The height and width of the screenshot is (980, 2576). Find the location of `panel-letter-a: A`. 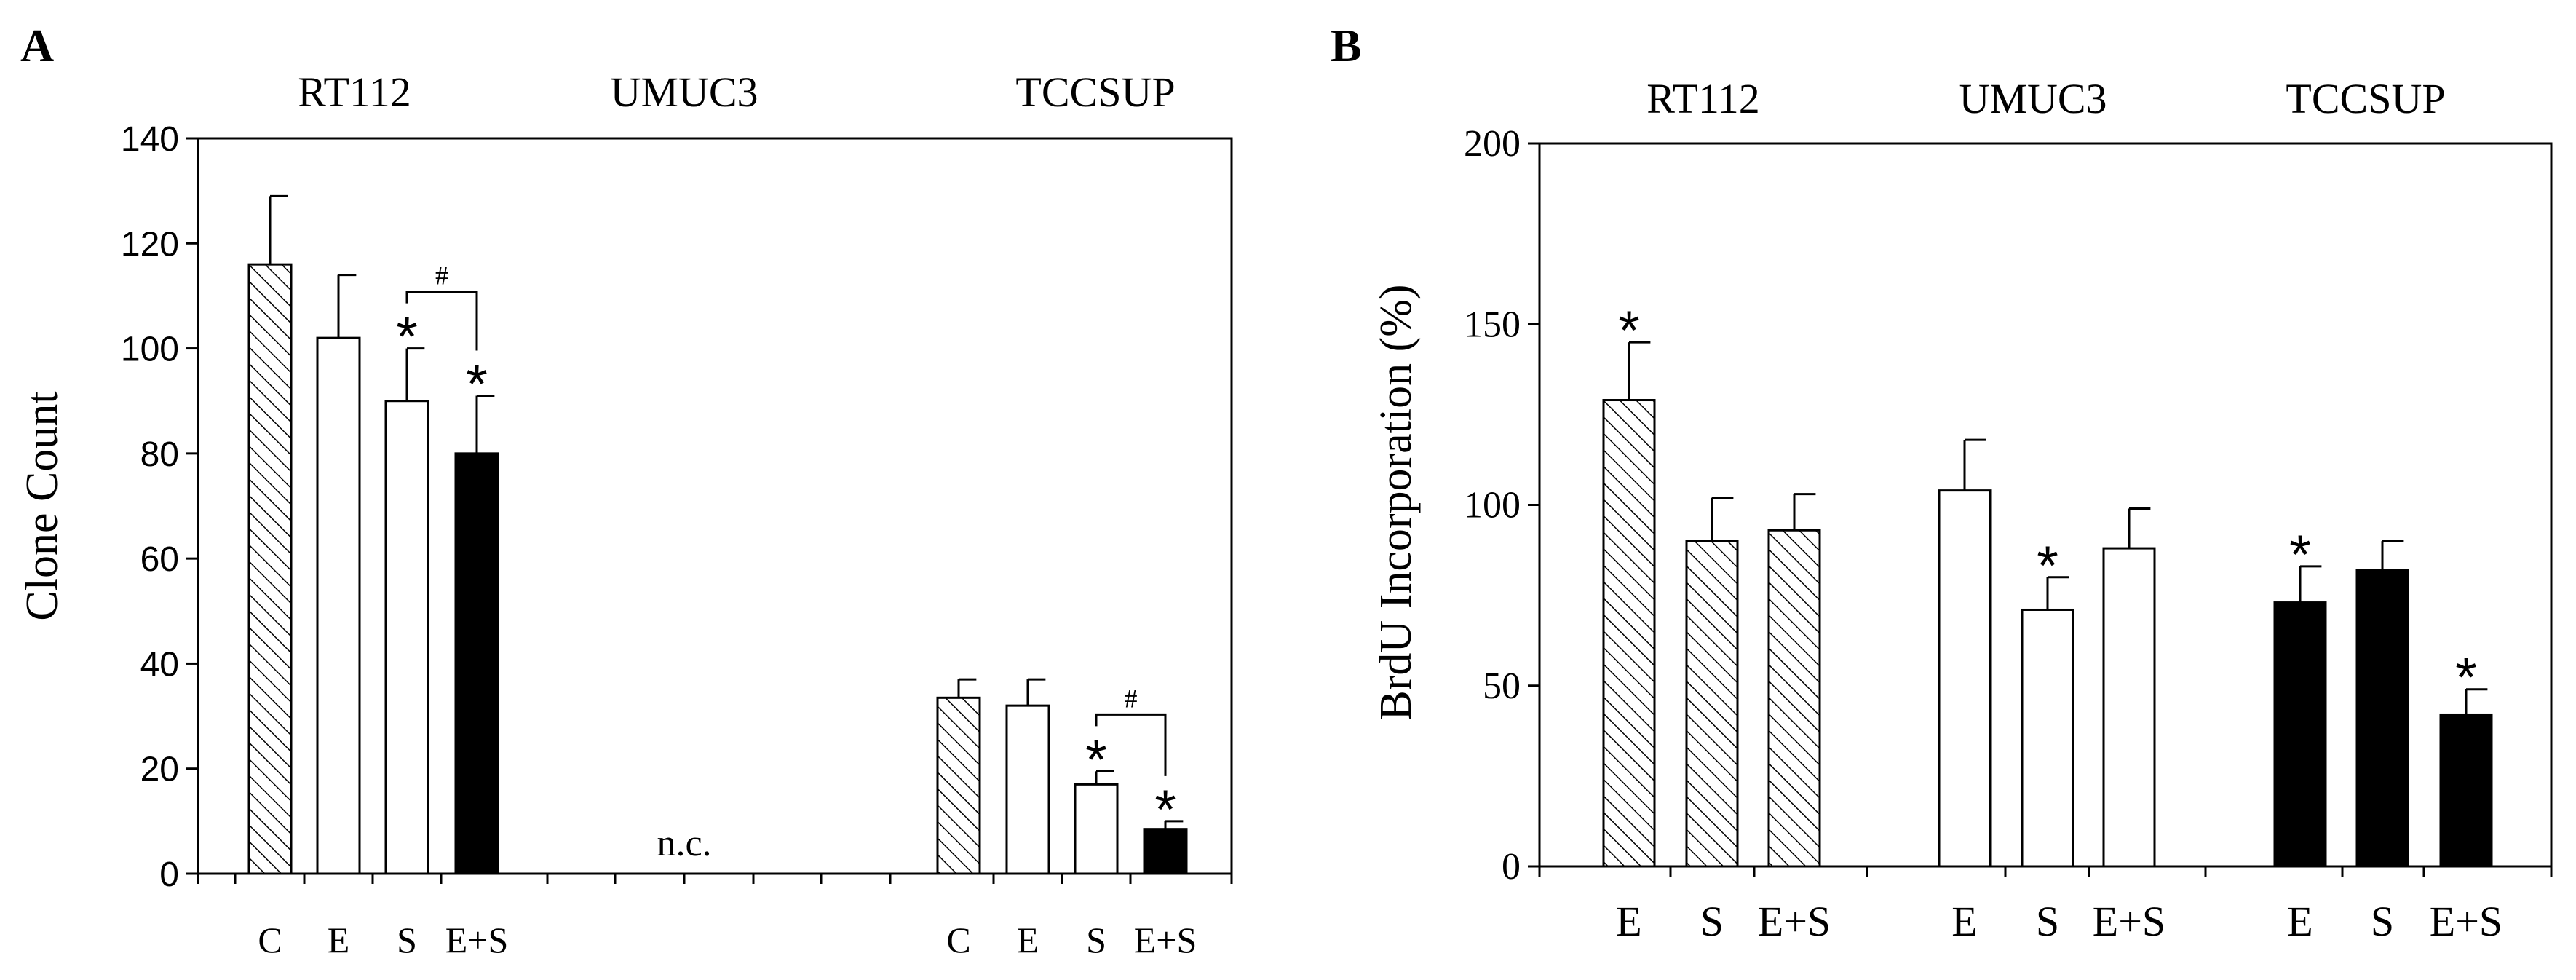

panel-letter-a: A is located at coordinates (37, 45).